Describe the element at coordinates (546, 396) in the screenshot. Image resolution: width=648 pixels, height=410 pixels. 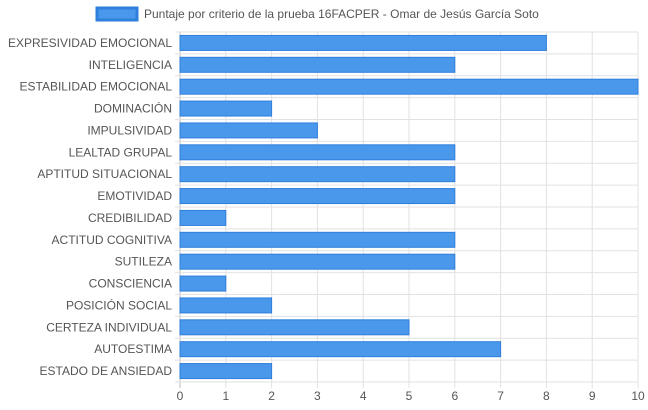
I see `x-tick-label: 8` at that location.